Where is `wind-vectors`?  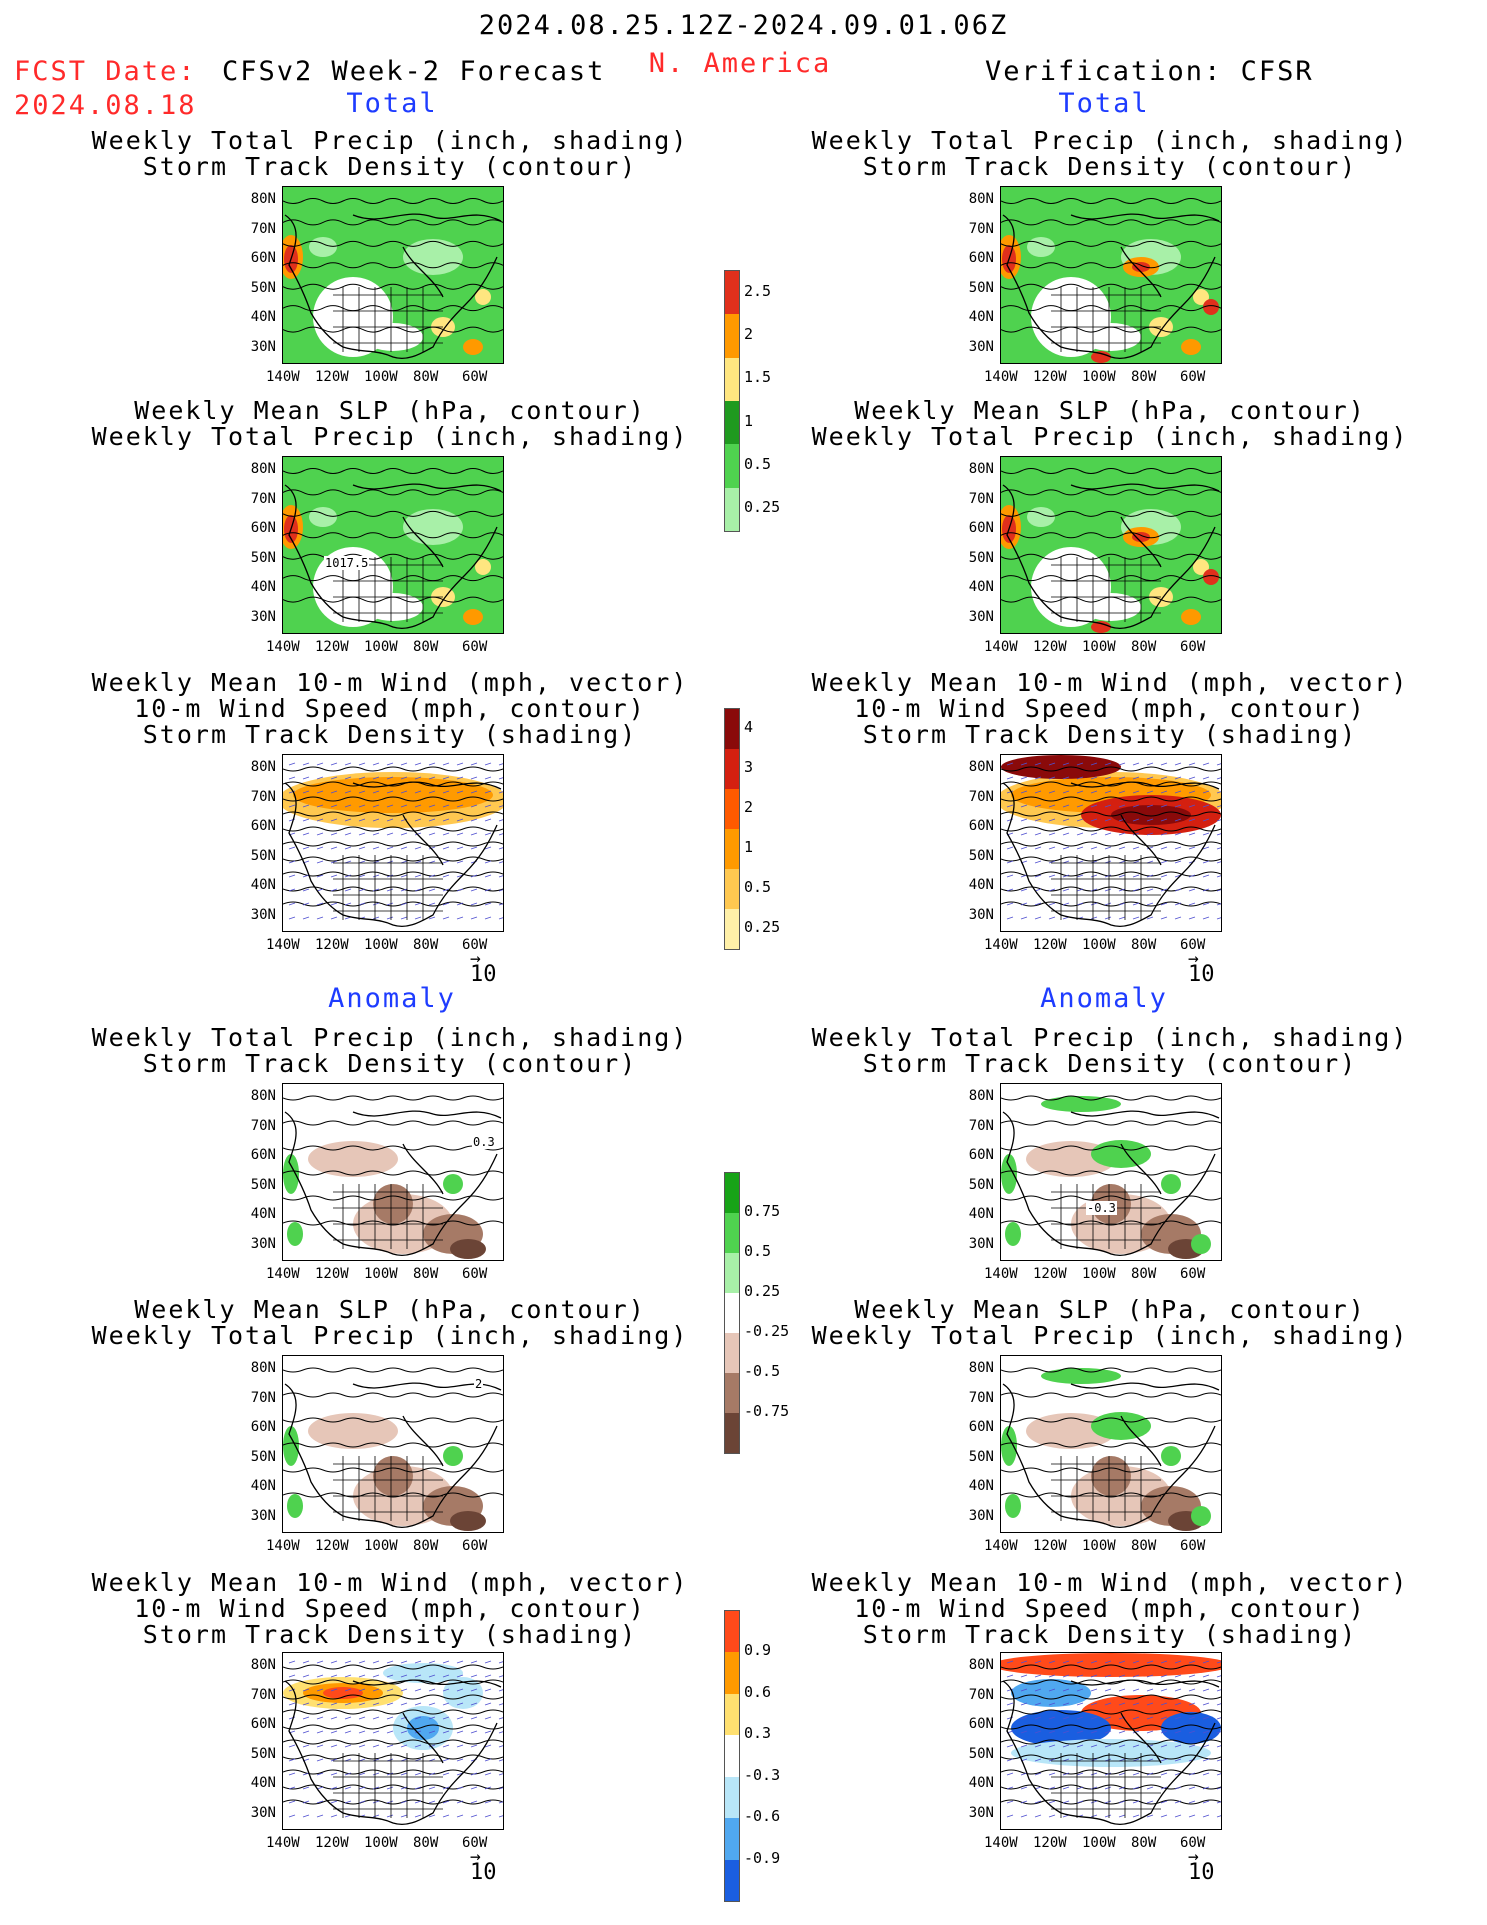
wind-vectors is located at coordinates (395, 1739).